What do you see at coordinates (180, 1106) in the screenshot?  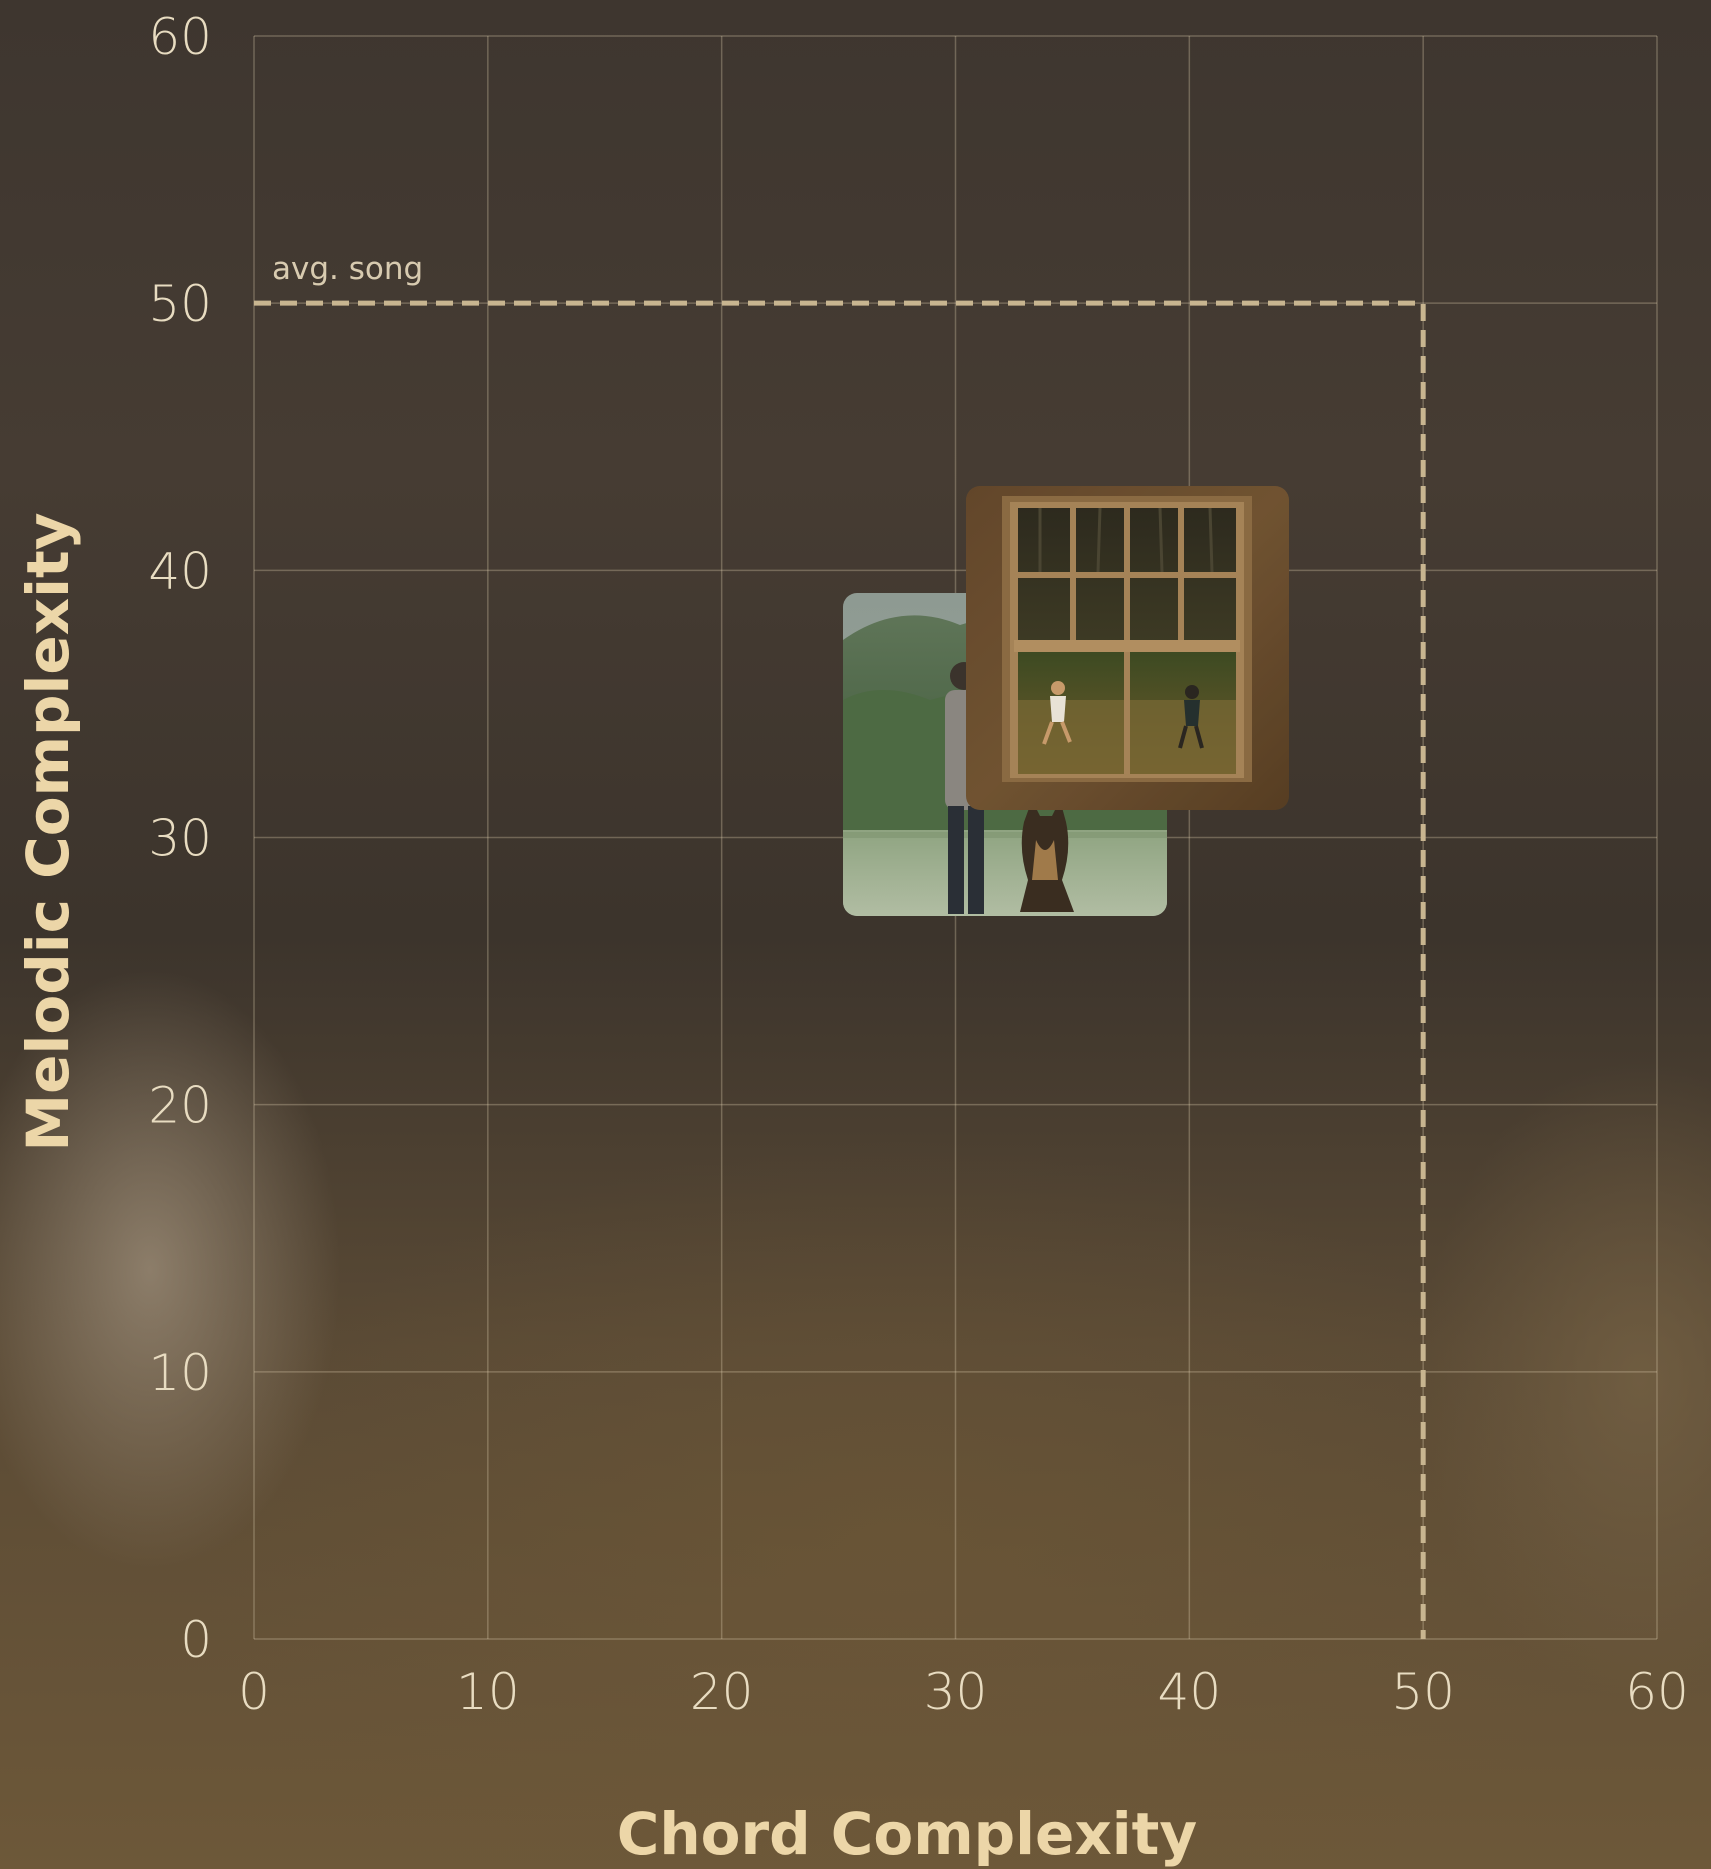 I see `y-tick-label: 20` at bounding box center [180, 1106].